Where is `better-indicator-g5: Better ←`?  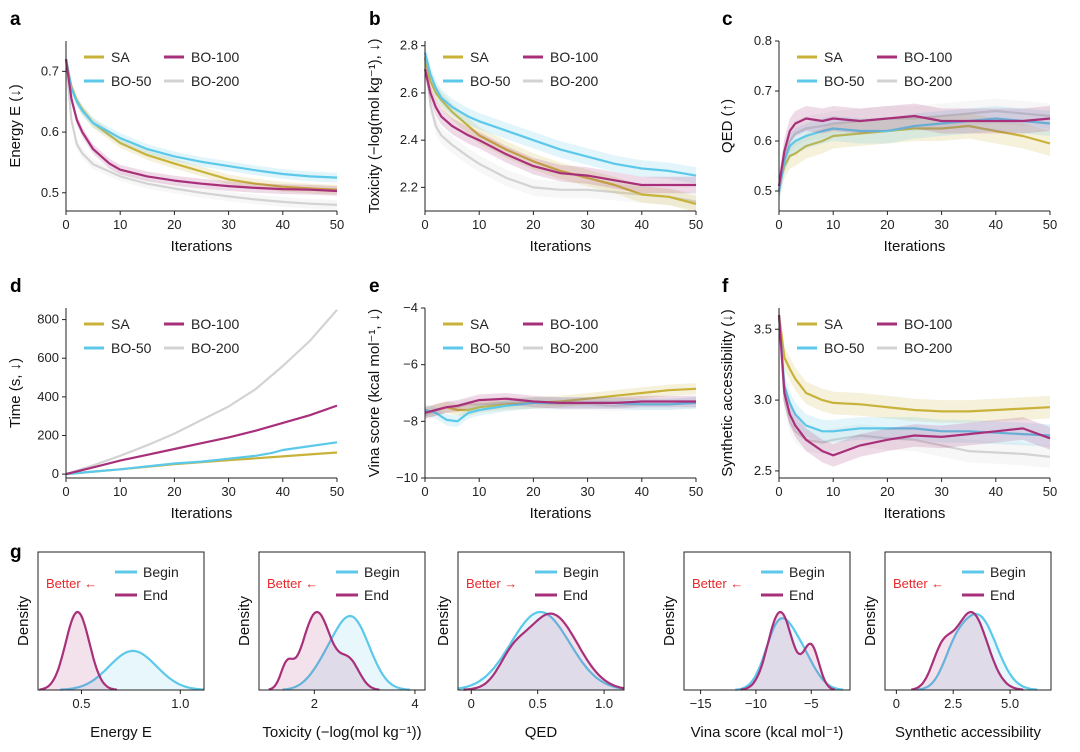 better-indicator-g5: Better ← is located at coordinates (918, 583).